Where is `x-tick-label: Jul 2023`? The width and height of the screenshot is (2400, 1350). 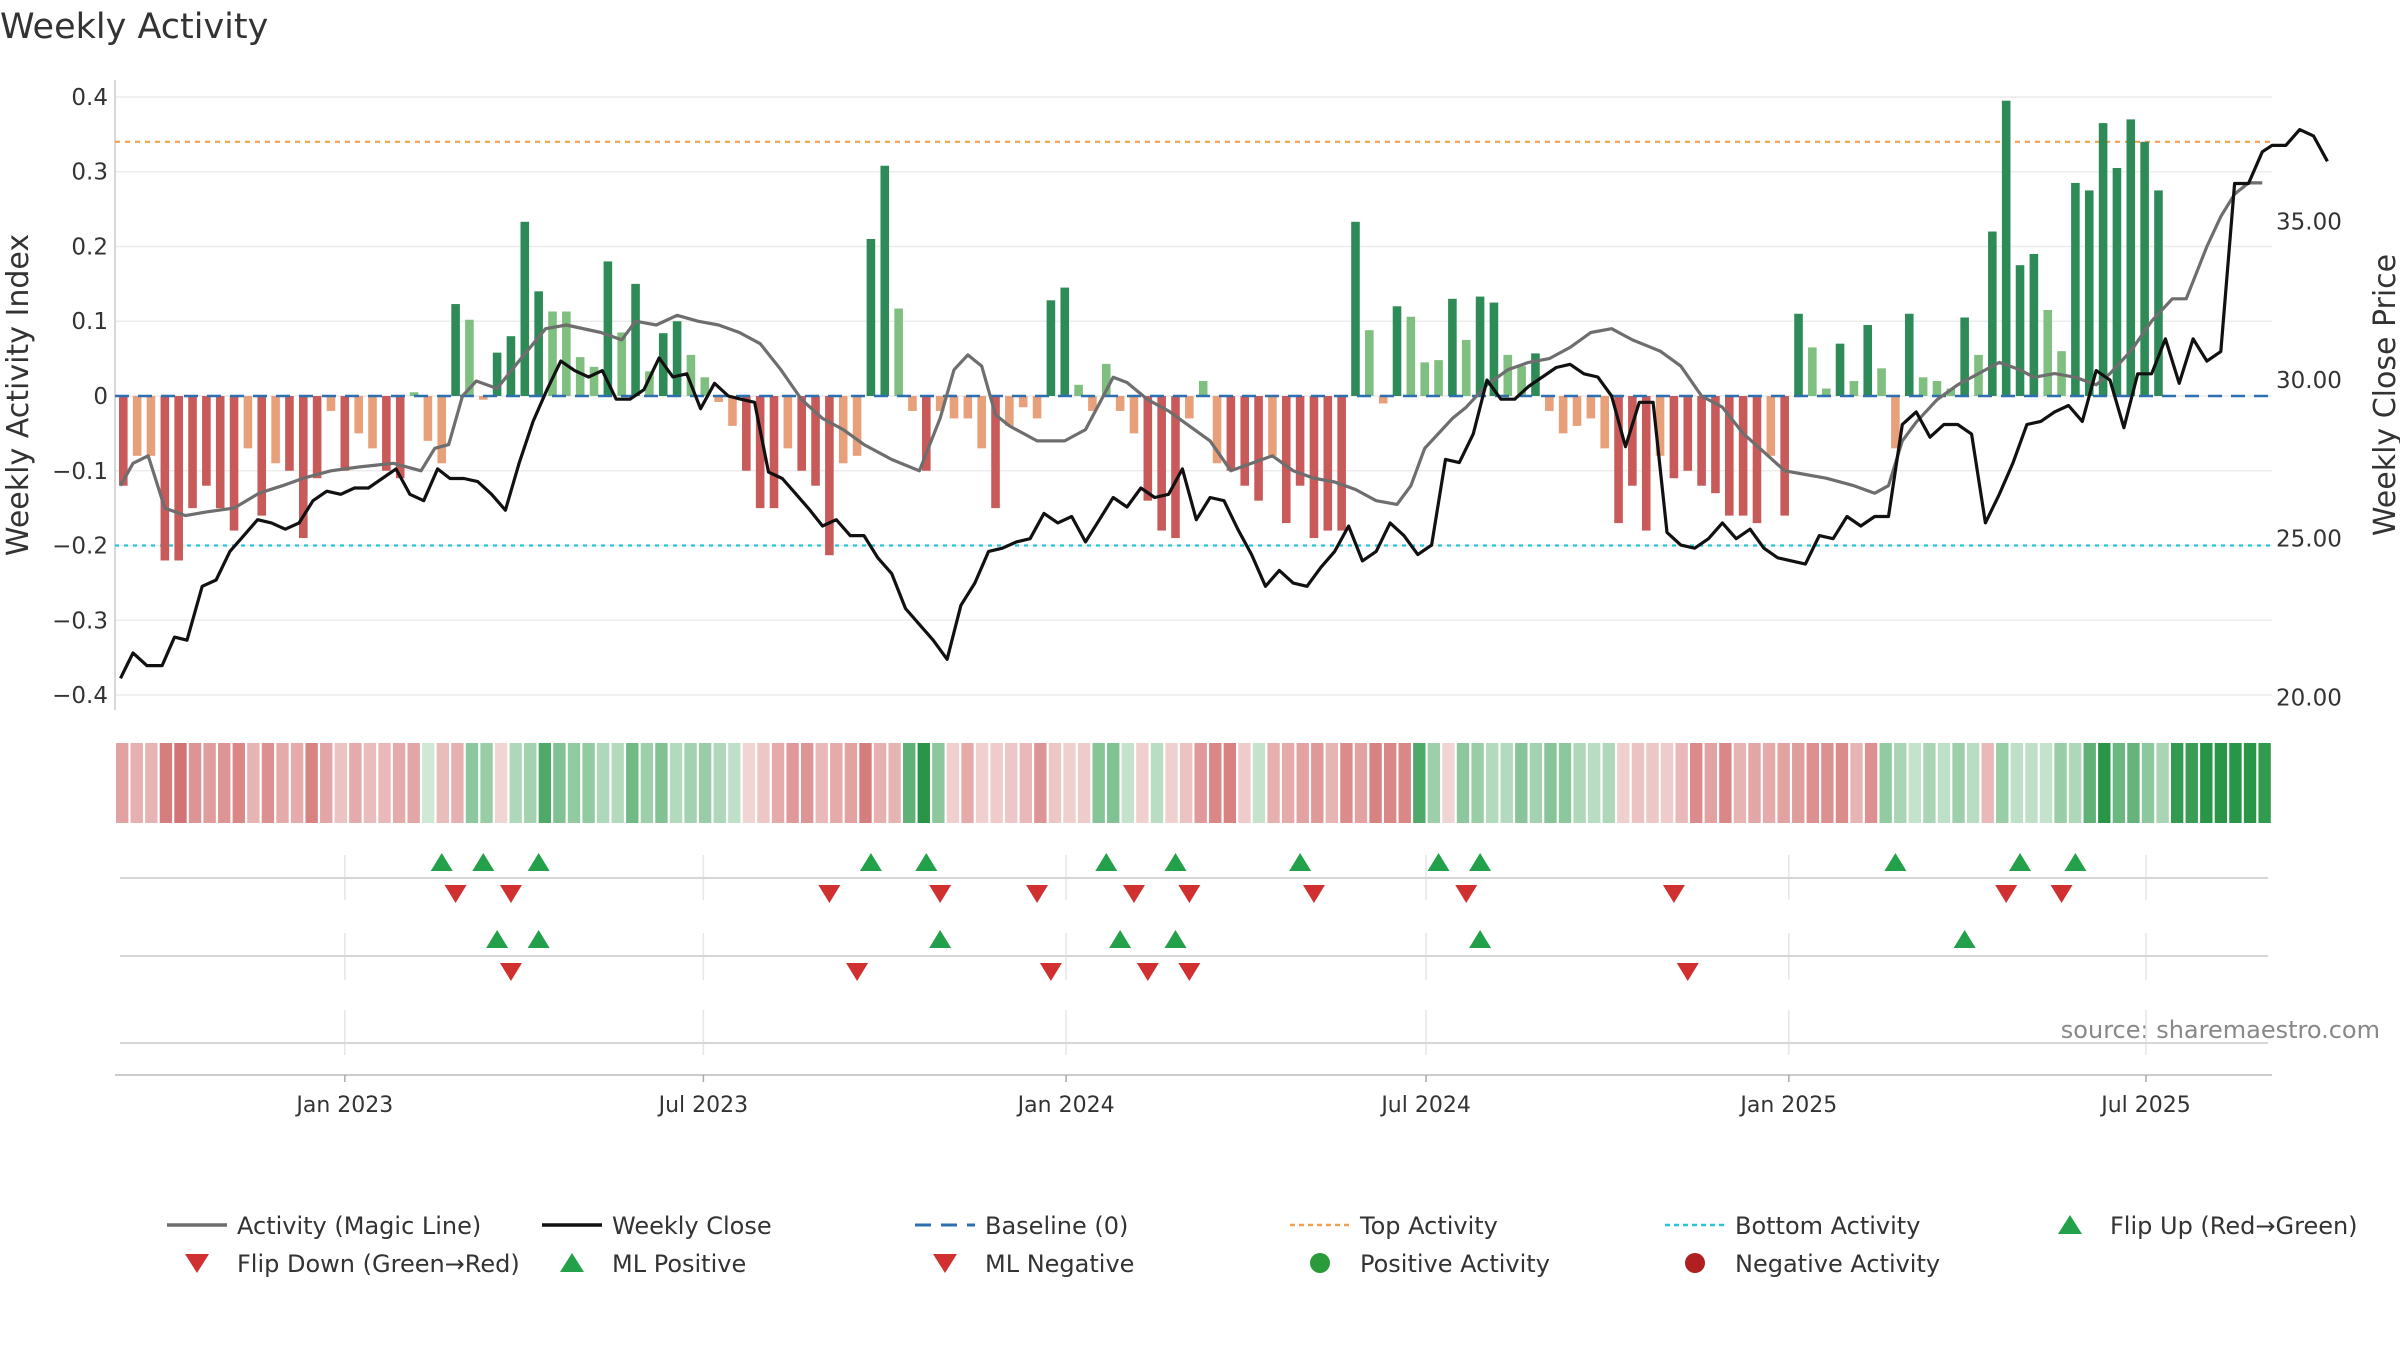 x-tick-label: Jul 2023 is located at coordinates (703, 1105).